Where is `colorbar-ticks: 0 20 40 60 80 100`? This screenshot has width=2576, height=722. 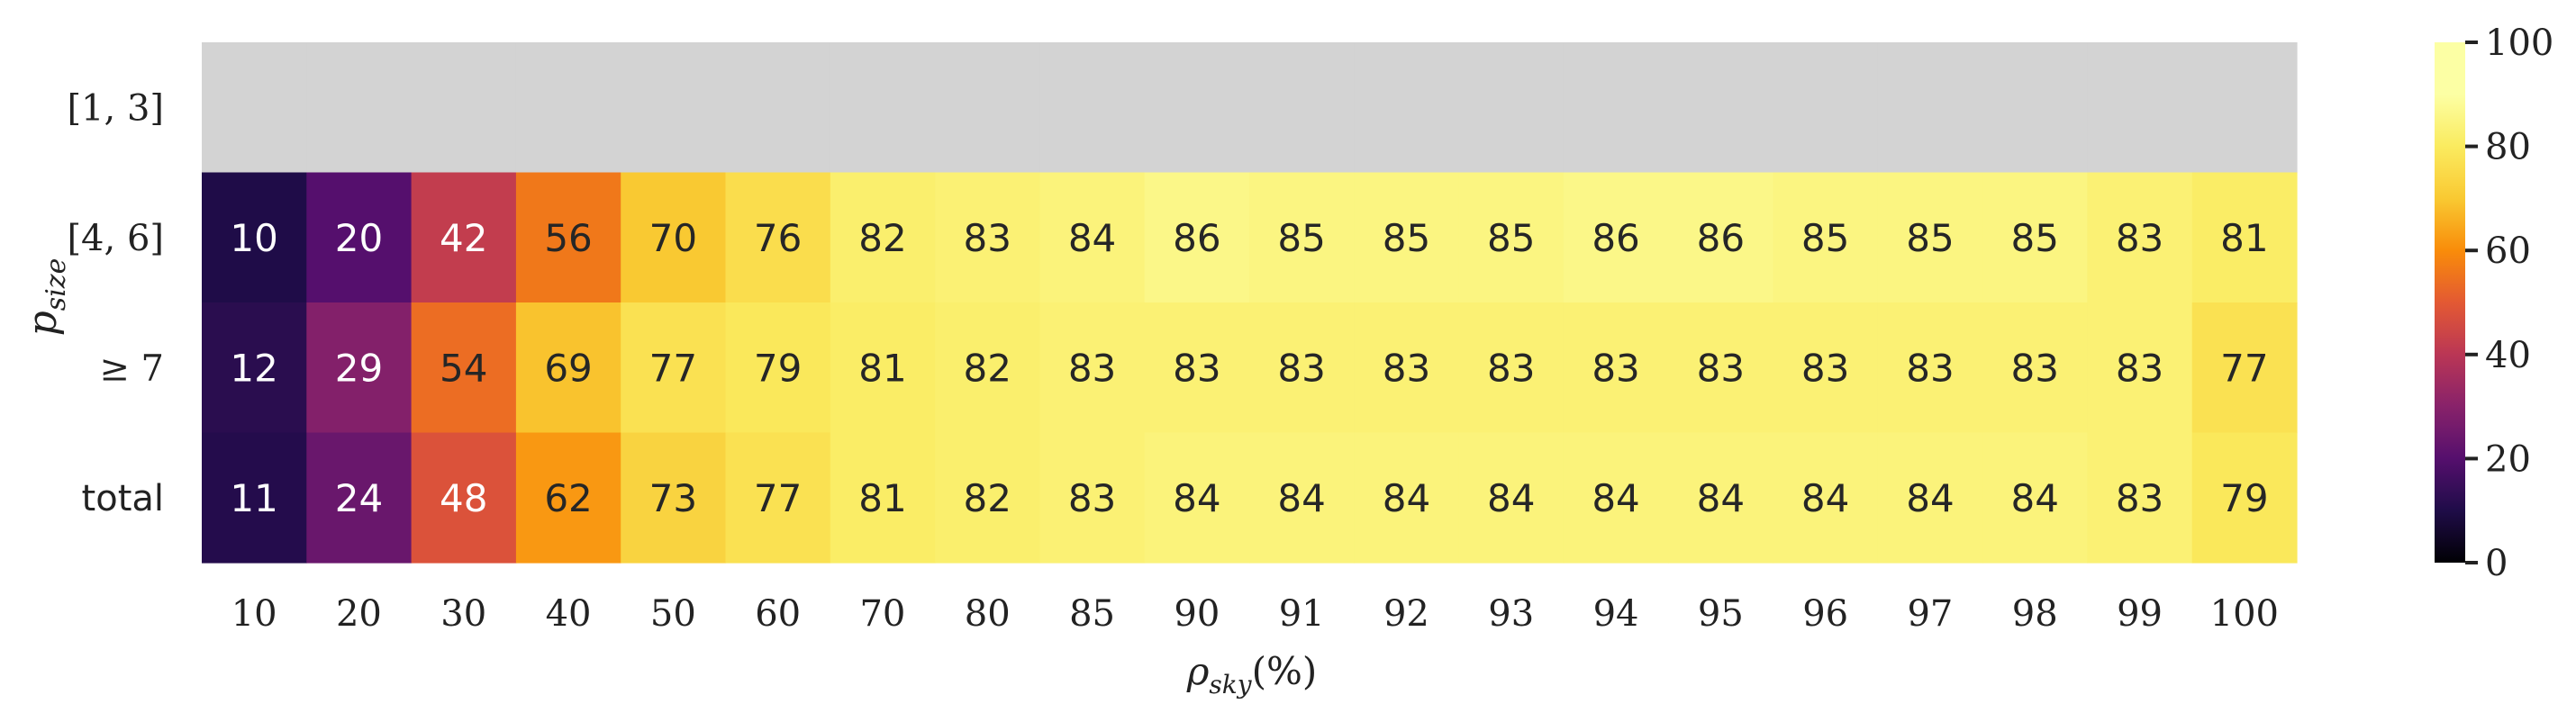 colorbar-ticks: 0 20 40 60 80 100 is located at coordinates (2509, 303).